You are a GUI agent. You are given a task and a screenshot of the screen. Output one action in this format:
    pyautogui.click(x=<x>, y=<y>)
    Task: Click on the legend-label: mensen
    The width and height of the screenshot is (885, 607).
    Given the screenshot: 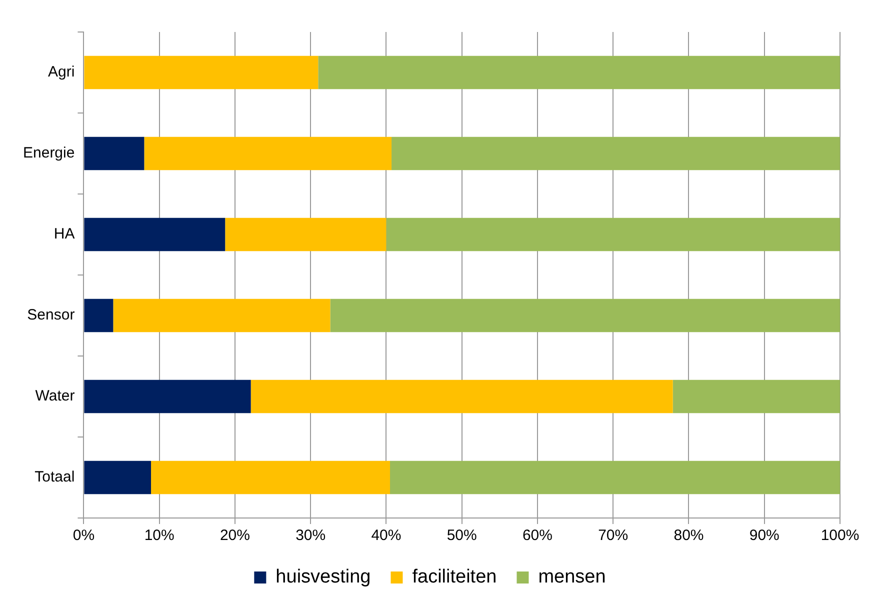 What is the action you would take?
    pyautogui.click(x=572, y=577)
    